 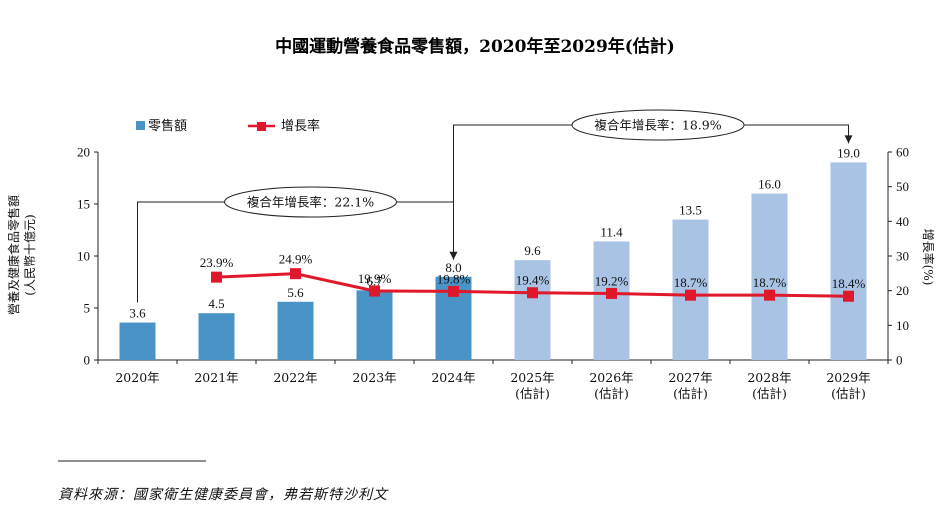 What do you see at coordinates (83, 256) in the screenshot?
I see `y-tick-label: 10` at bounding box center [83, 256].